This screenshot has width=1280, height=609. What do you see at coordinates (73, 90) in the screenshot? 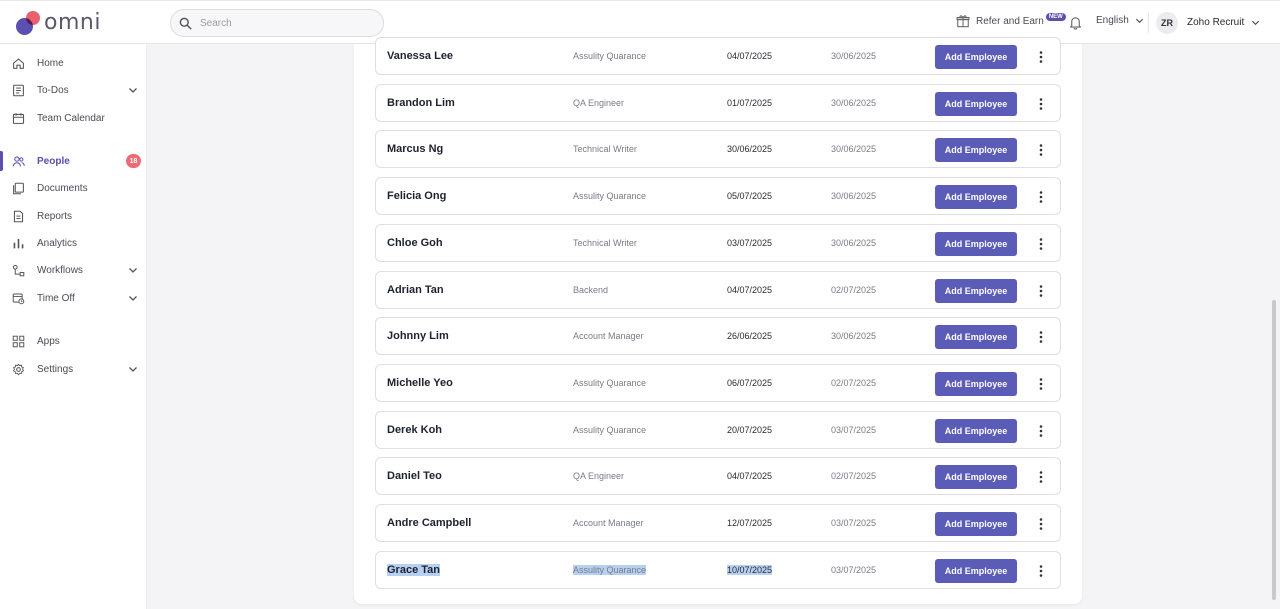
I see `sidebar-item-todos: To-Dos` at bounding box center [73, 90].